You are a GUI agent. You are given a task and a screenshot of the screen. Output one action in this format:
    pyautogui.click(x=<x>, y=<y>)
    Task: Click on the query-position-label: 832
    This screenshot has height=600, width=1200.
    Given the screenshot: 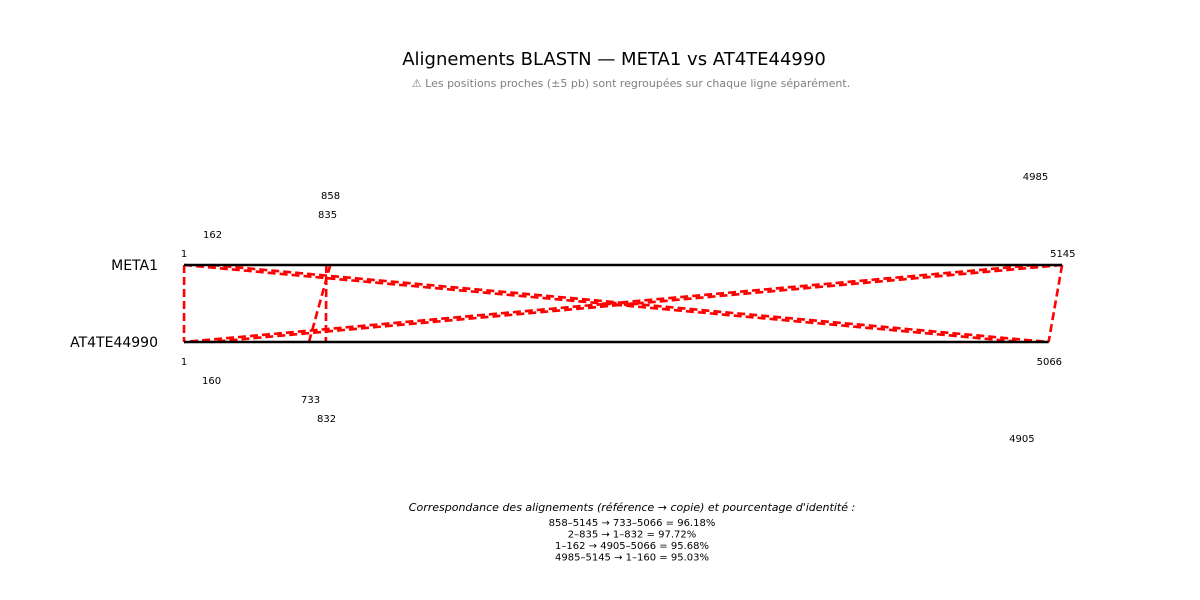 What is the action you would take?
    pyautogui.click(x=326, y=419)
    